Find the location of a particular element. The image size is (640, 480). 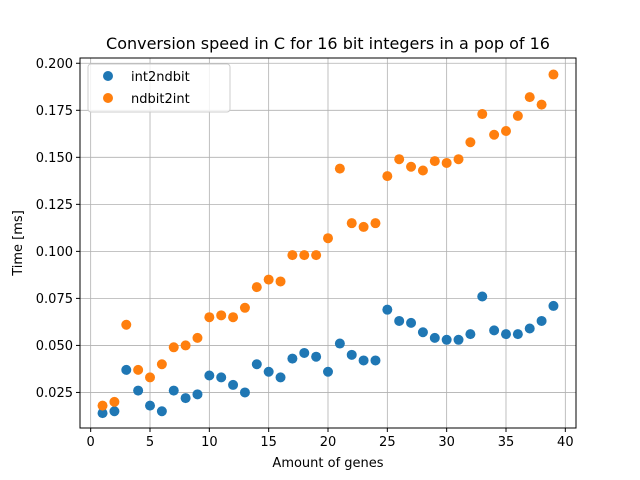

x-tick-label: 5 is located at coordinates (150, 442).